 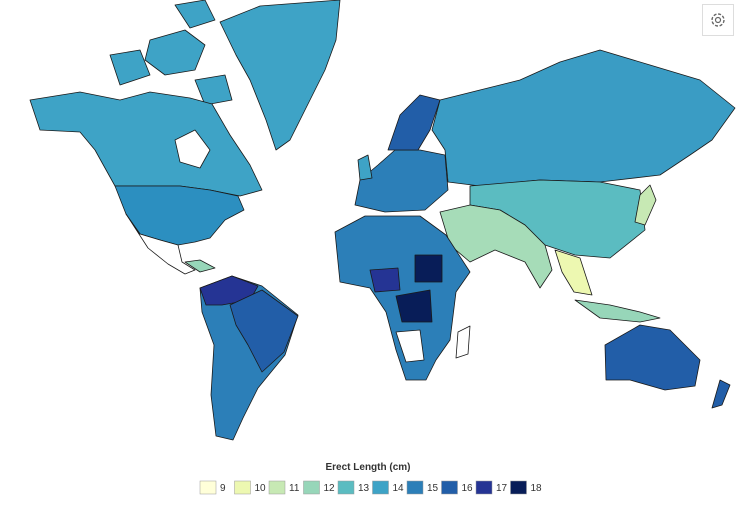 What do you see at coordinates (364, 488) in the screenshot?
I see `legend-label: 13` at bounding box center [364, 488].